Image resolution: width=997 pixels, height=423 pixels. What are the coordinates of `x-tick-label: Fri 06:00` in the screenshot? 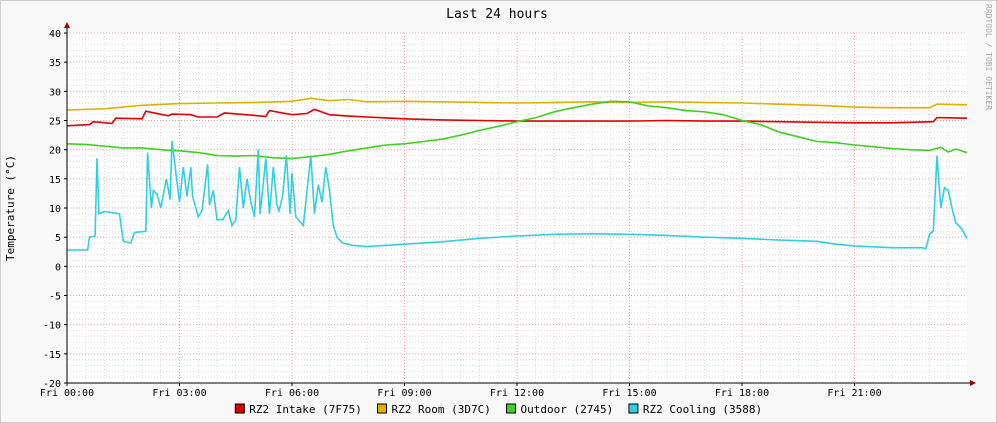 It's located at (292, 393).